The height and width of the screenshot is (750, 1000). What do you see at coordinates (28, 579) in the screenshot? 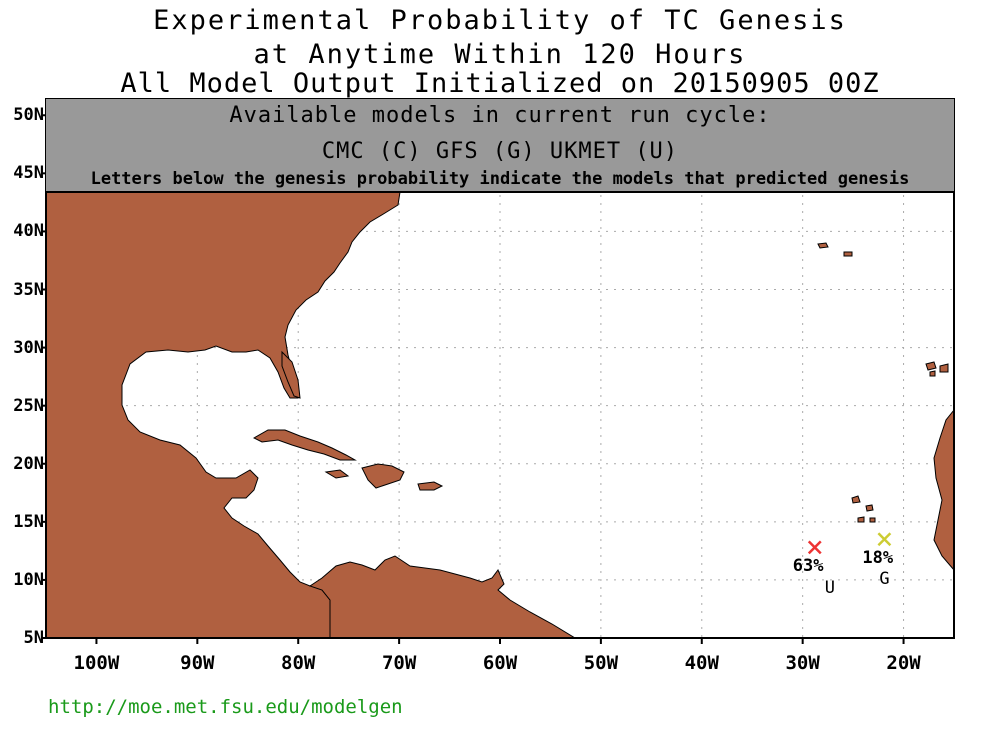
I see `lat-label: 10N` at bounding box center [28, 579].